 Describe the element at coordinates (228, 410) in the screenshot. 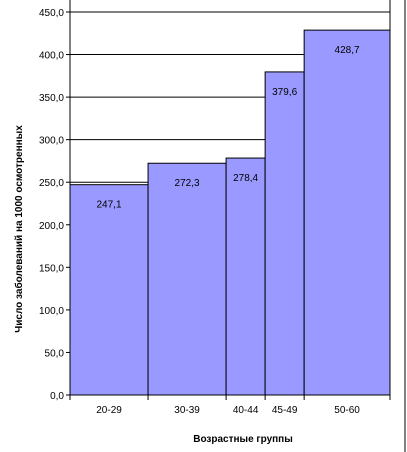

I see `x-tick-labels: 20-29 30-39 40-44 45-49 50-60` at that location.